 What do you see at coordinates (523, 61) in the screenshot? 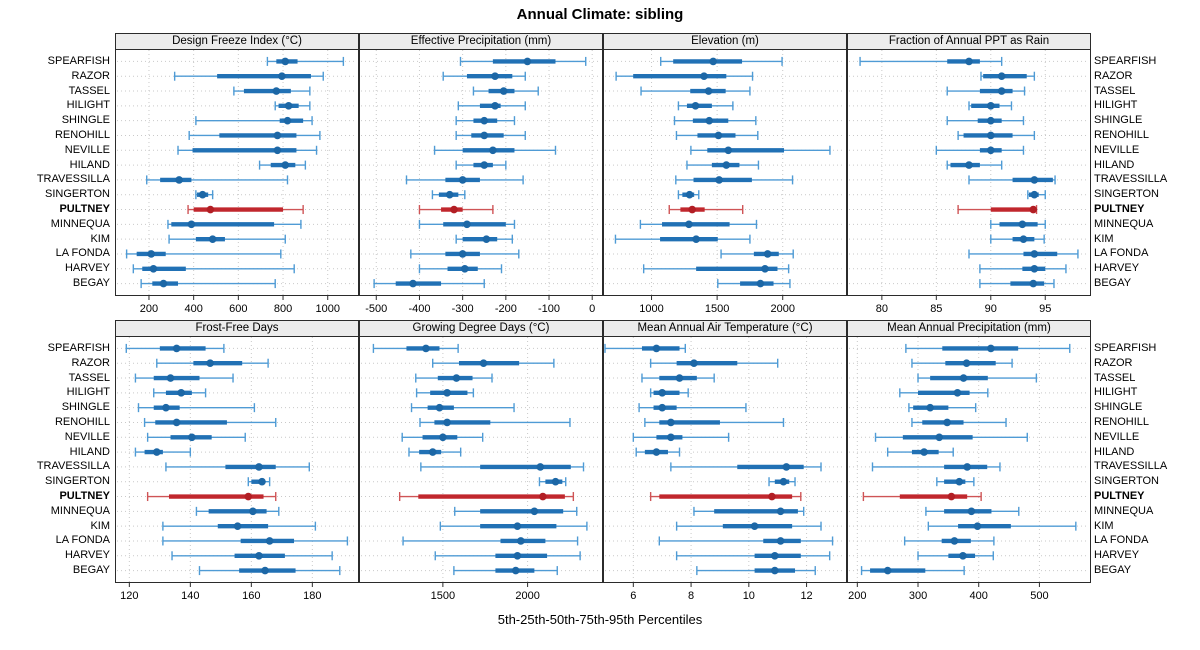
I see `station-series-spearfish` at bounding box center [523, 61].